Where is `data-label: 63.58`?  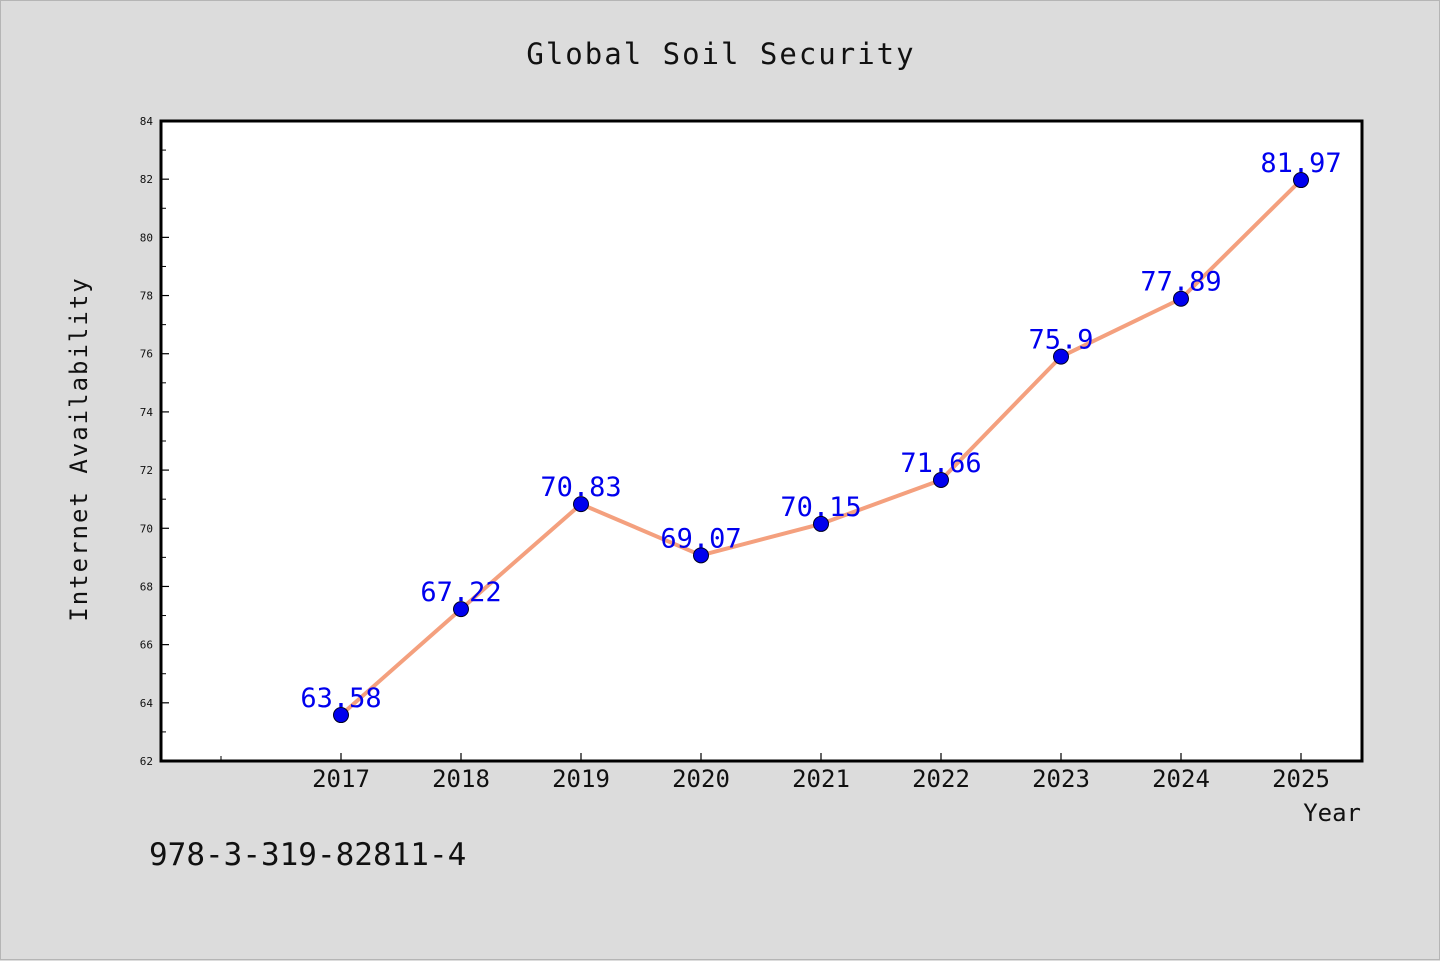
data-label: 63.58 is located at coordinates (340, 698).